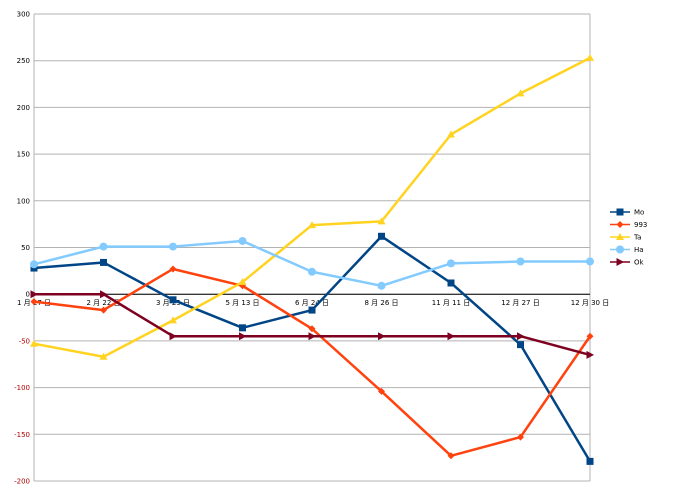  What do you see at coordinates (637, 238) in the screenshot?
I see `legend-label: Ta` at bounding box center [637, 238].